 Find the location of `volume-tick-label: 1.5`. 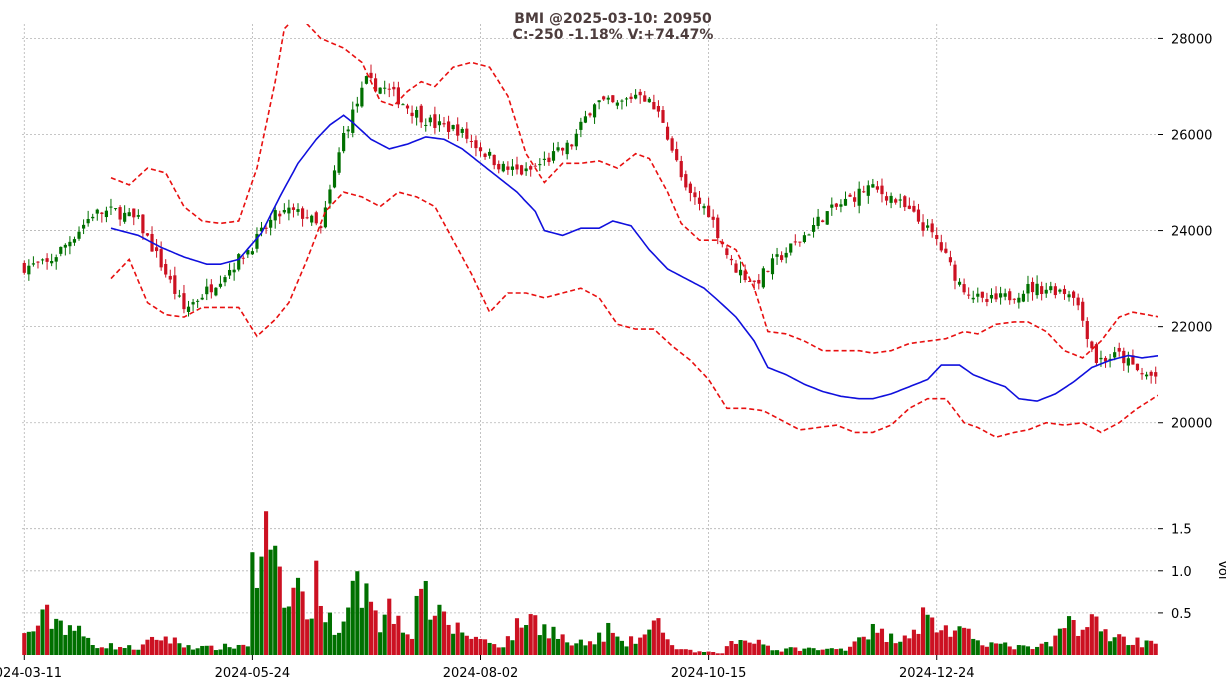

volume-tick-label: 1.5 is located at coordinates (1181, 530).